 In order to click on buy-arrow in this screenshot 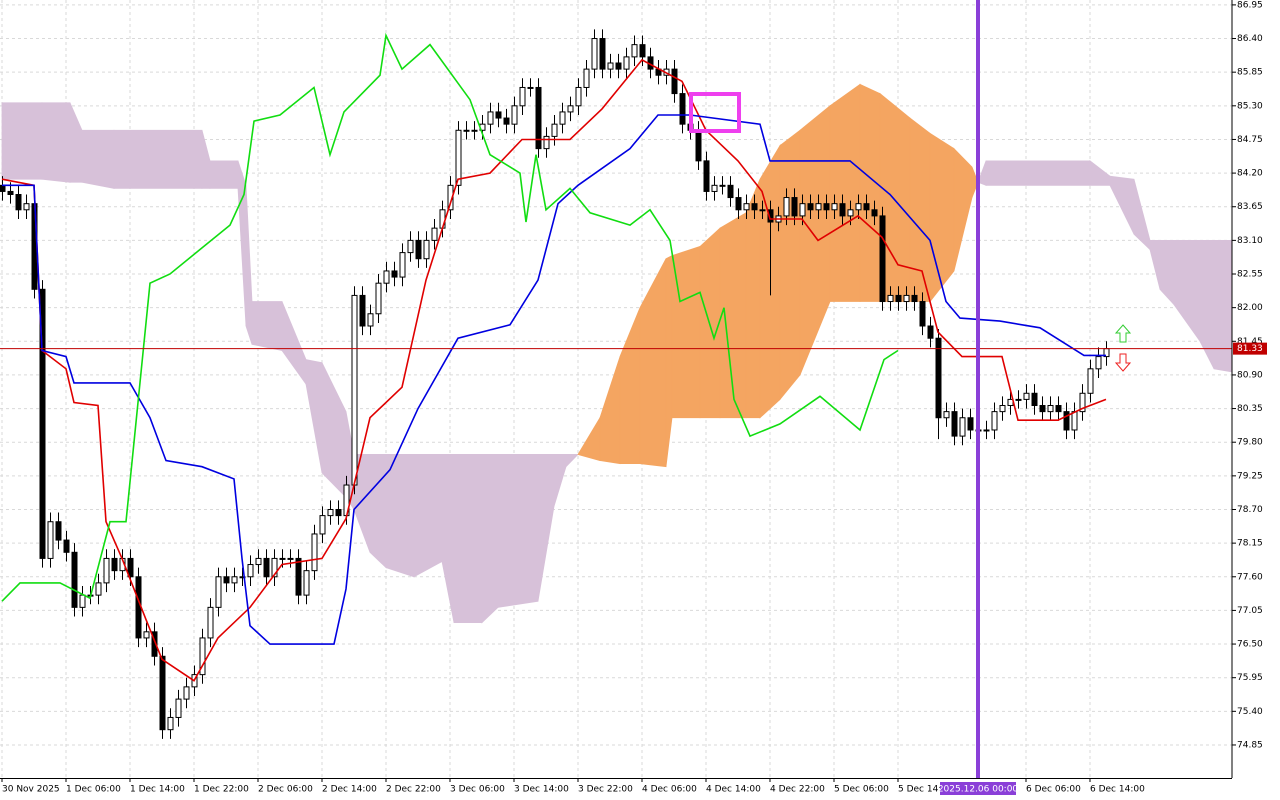, I will do `click(1123, 333)`.